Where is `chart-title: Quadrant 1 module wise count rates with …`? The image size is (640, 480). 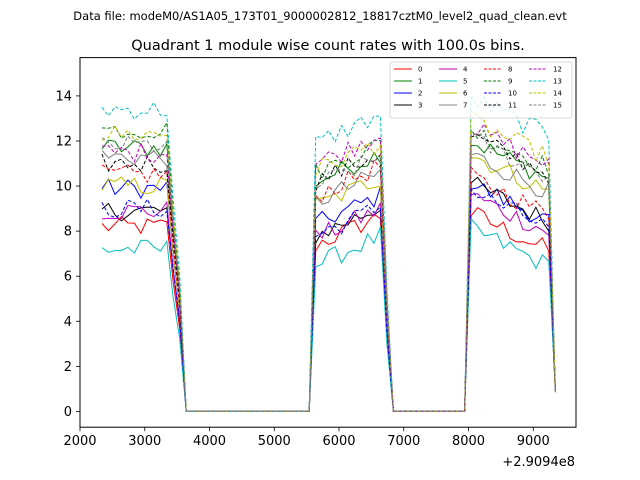
chart-title: Quadrant 1 module wise count rates with … is located at coordinates (328, 46).